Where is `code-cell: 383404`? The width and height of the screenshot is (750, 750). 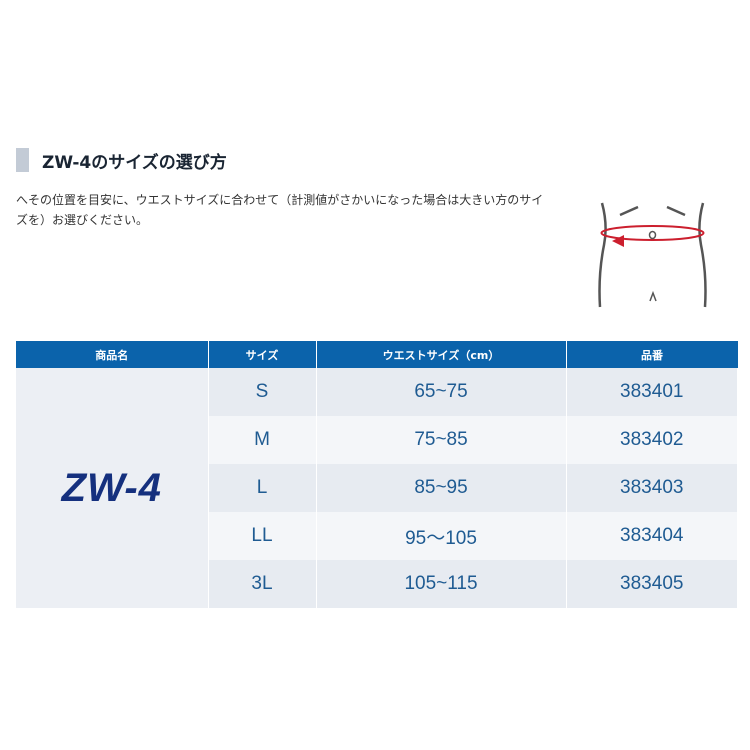 code-cell: 383404 is located at coordinates (652, 536).